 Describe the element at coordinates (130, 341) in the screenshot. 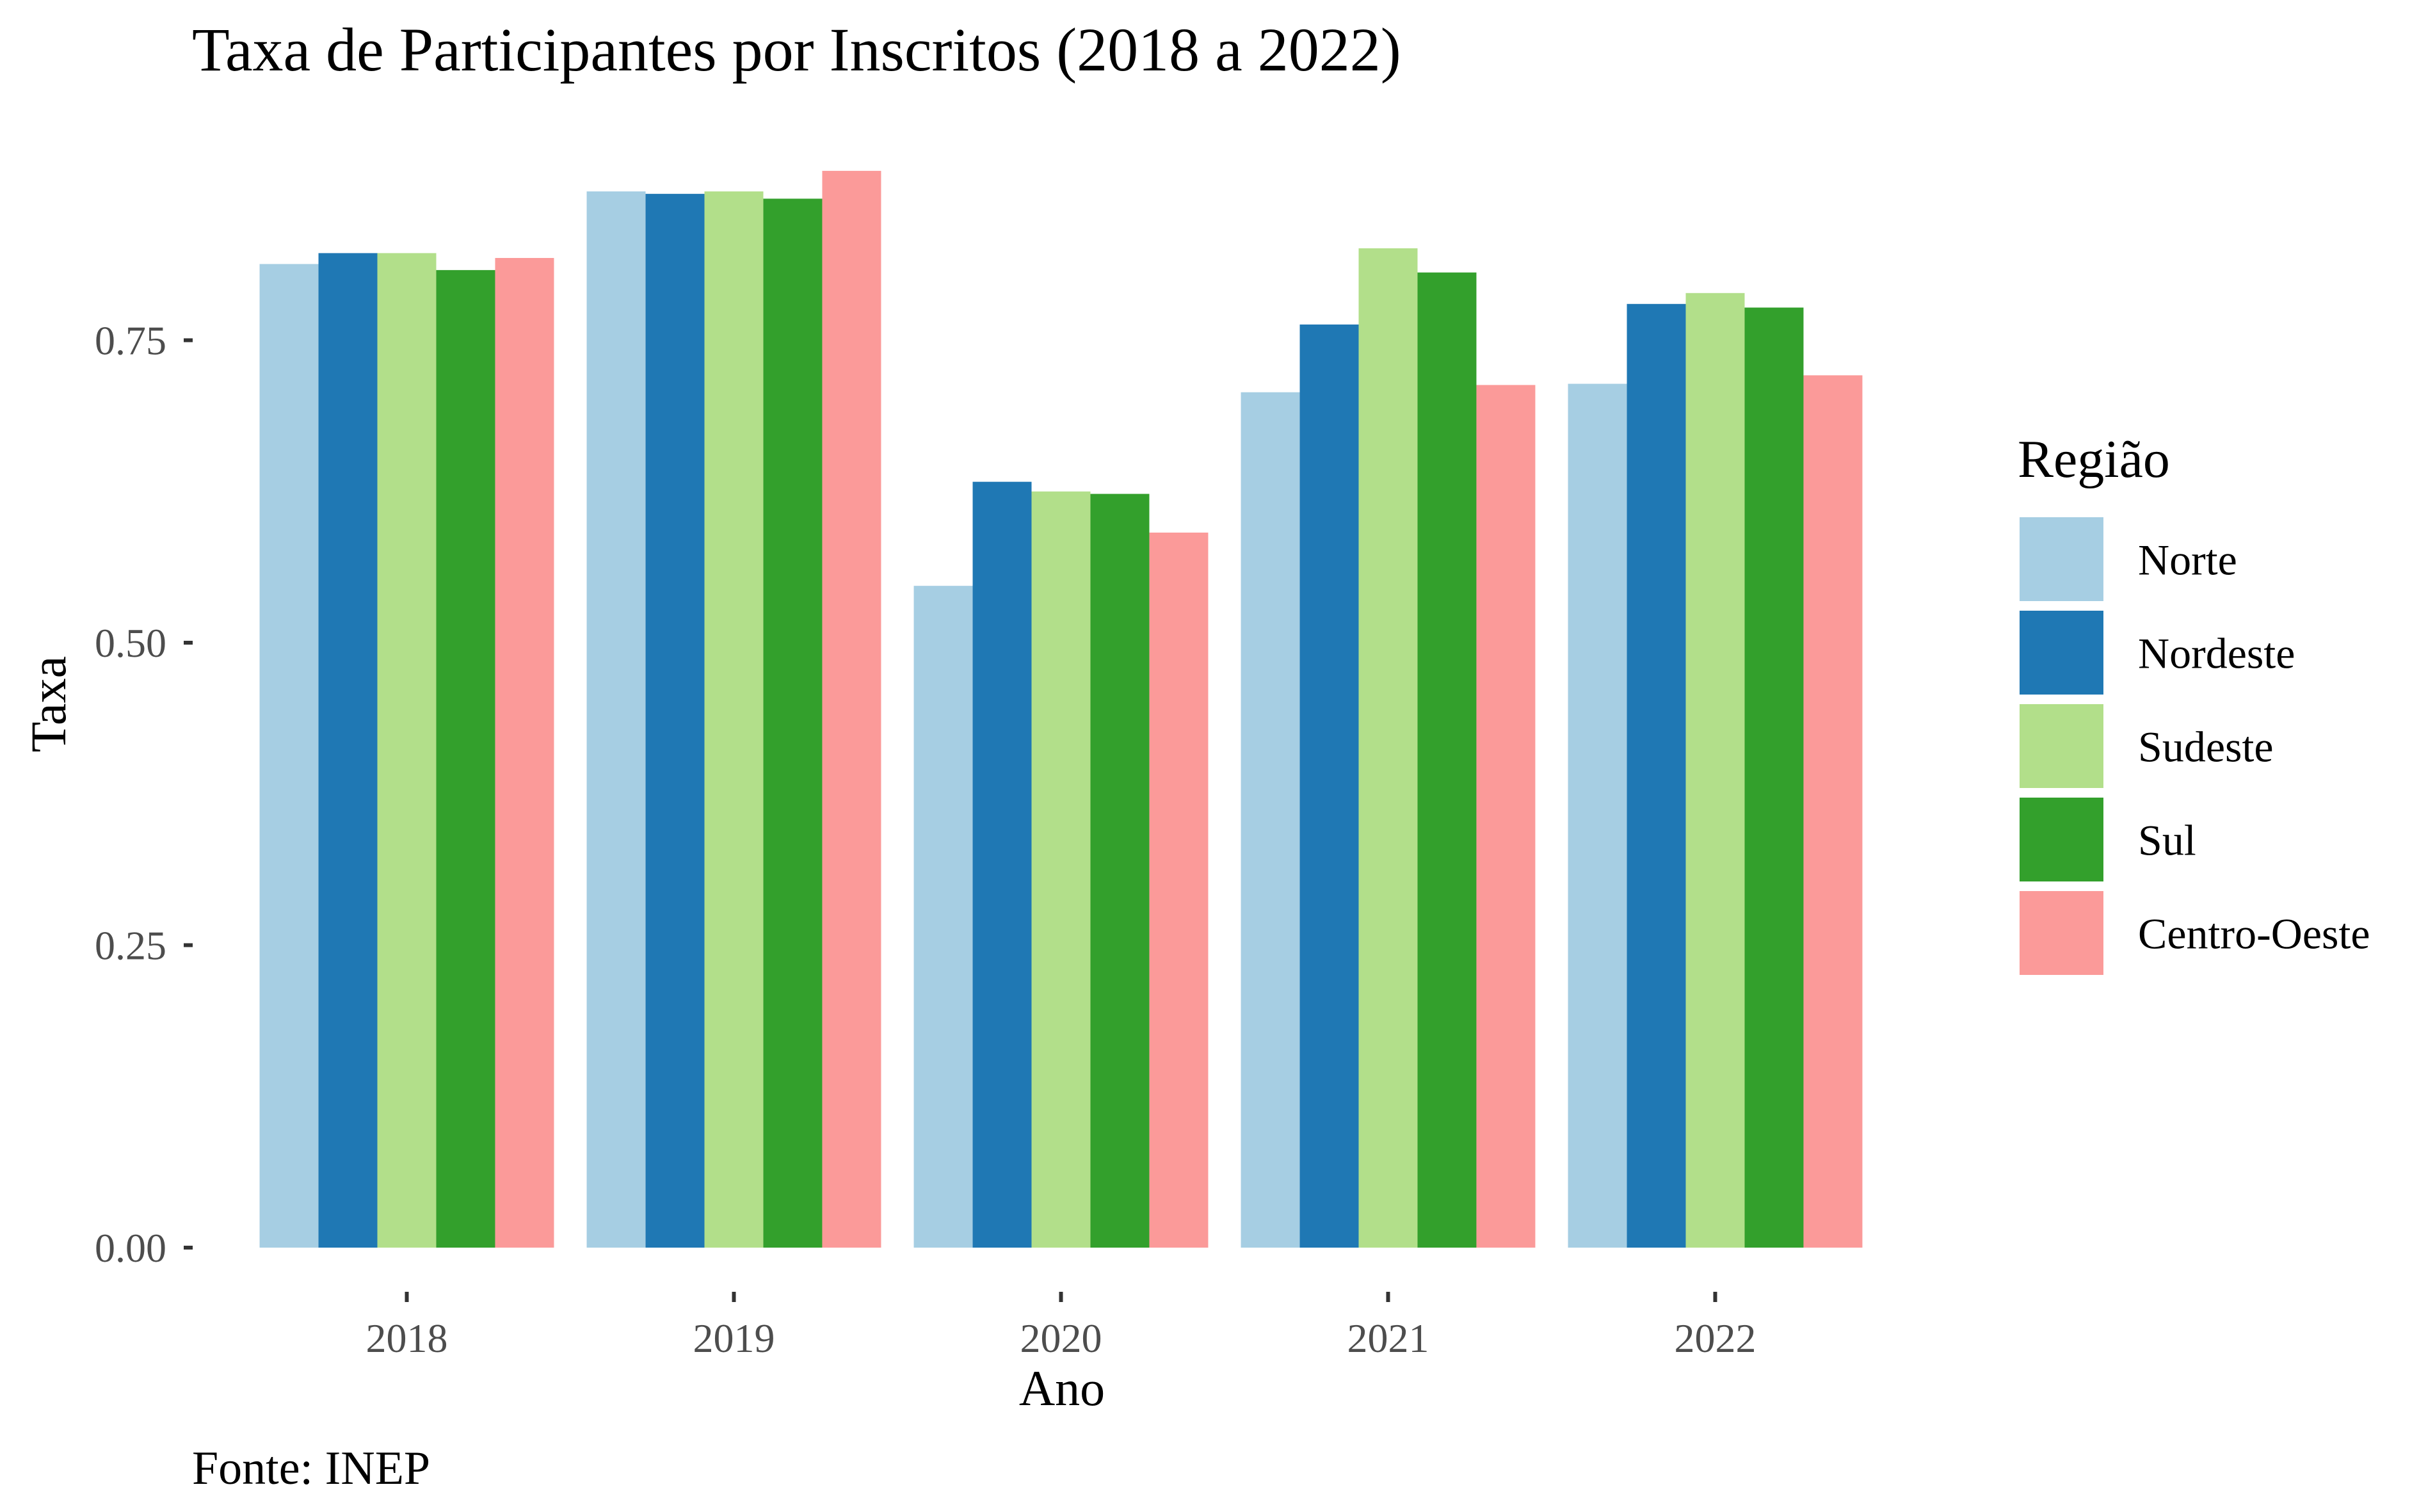

I see `y-tick-label: 0.75` at that location.